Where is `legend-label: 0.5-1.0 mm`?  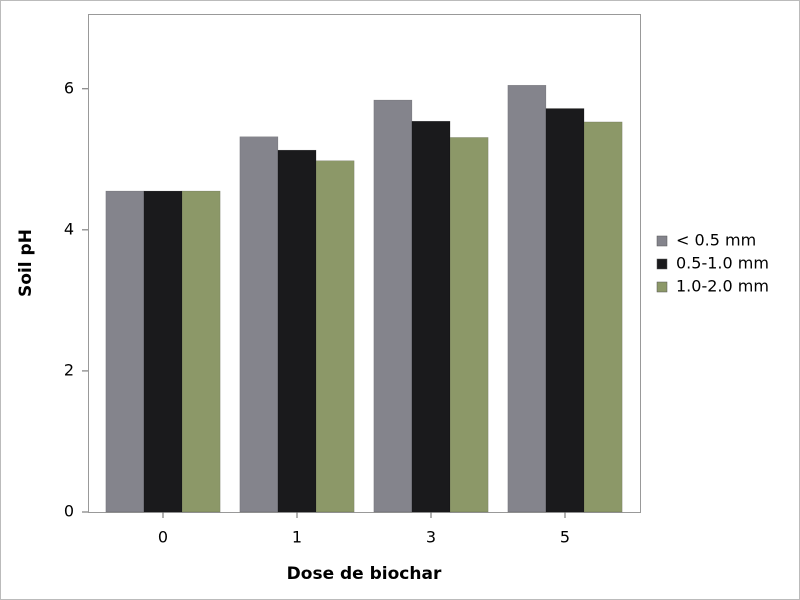
legend-label: 0.5-1.0 mm is located at coordinates (722, 263).